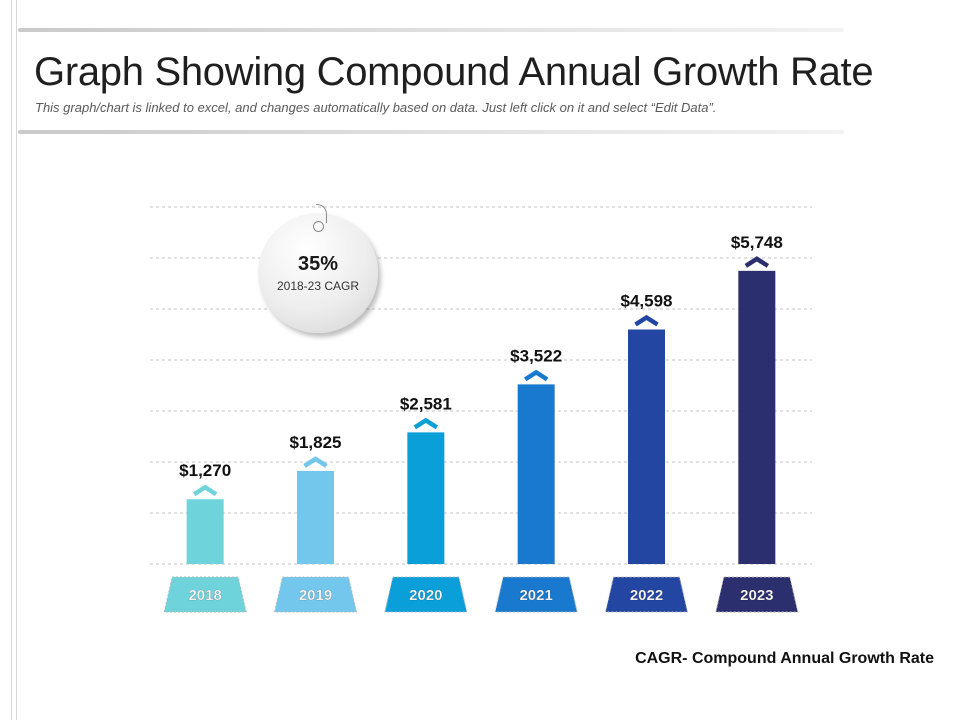 The height and width of the screenshot is (720, 960). Describe the element at coordinates (784, 658) in the screenshot. I see `cagr-footnote: CAGR- Compound Annual Growth Rate` at that location.